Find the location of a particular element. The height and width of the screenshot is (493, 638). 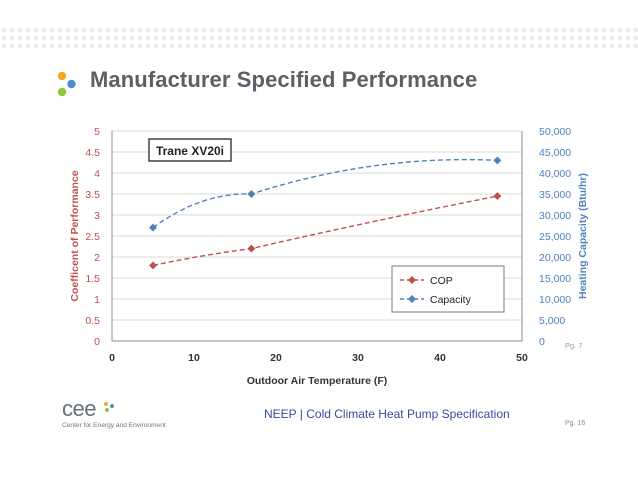

y2-tick-label: 5,000 is located at coordinates (552, 321).